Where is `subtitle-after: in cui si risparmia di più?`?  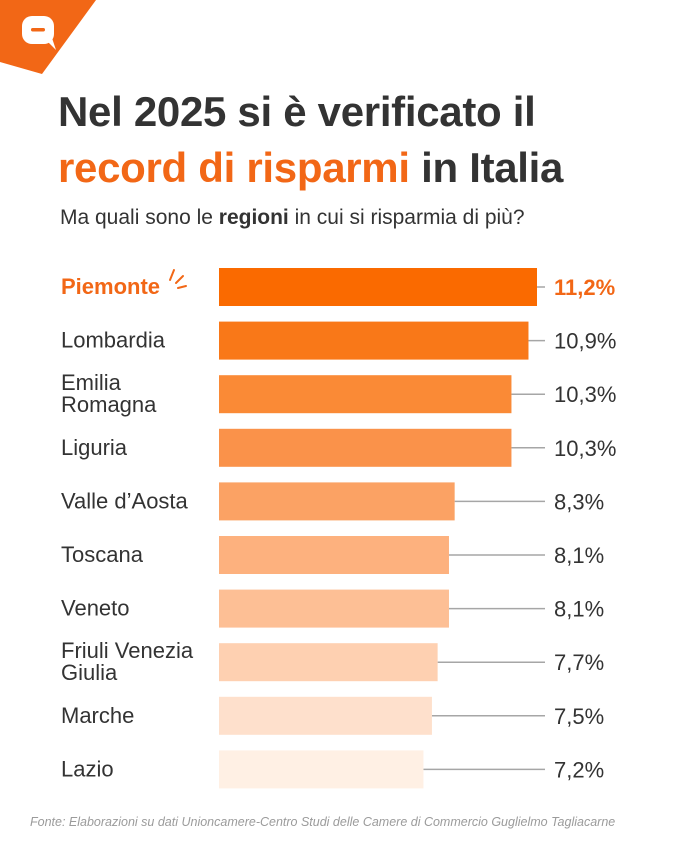
subtitle-after: in cui si risparmia di più? is located at coordinates (406, 217).